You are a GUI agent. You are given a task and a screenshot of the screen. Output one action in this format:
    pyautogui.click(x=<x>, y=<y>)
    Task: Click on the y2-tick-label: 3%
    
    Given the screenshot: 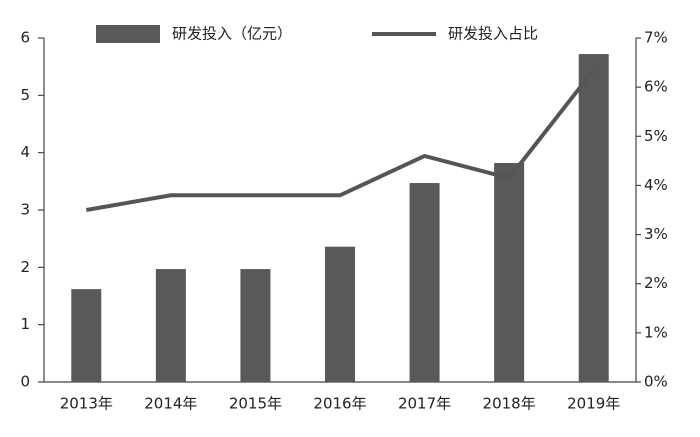 What is the action you would take?
    pyautogui.click(x=656, y=234)
    